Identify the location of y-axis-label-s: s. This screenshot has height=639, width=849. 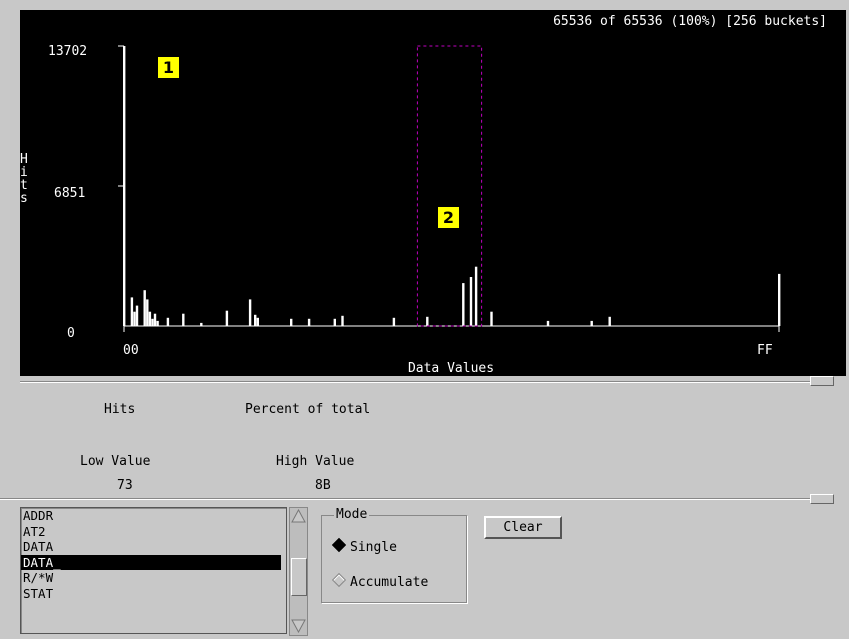
(24, 198).